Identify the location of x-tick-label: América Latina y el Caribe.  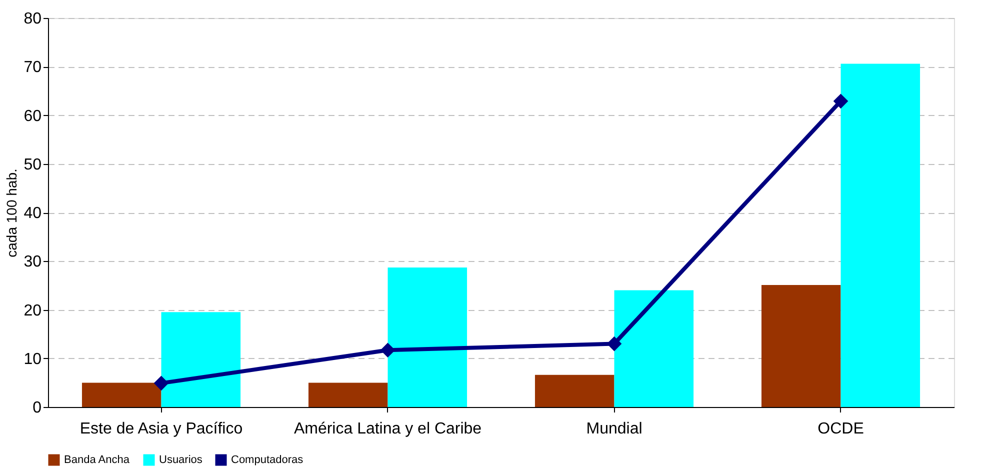
(388, 429).